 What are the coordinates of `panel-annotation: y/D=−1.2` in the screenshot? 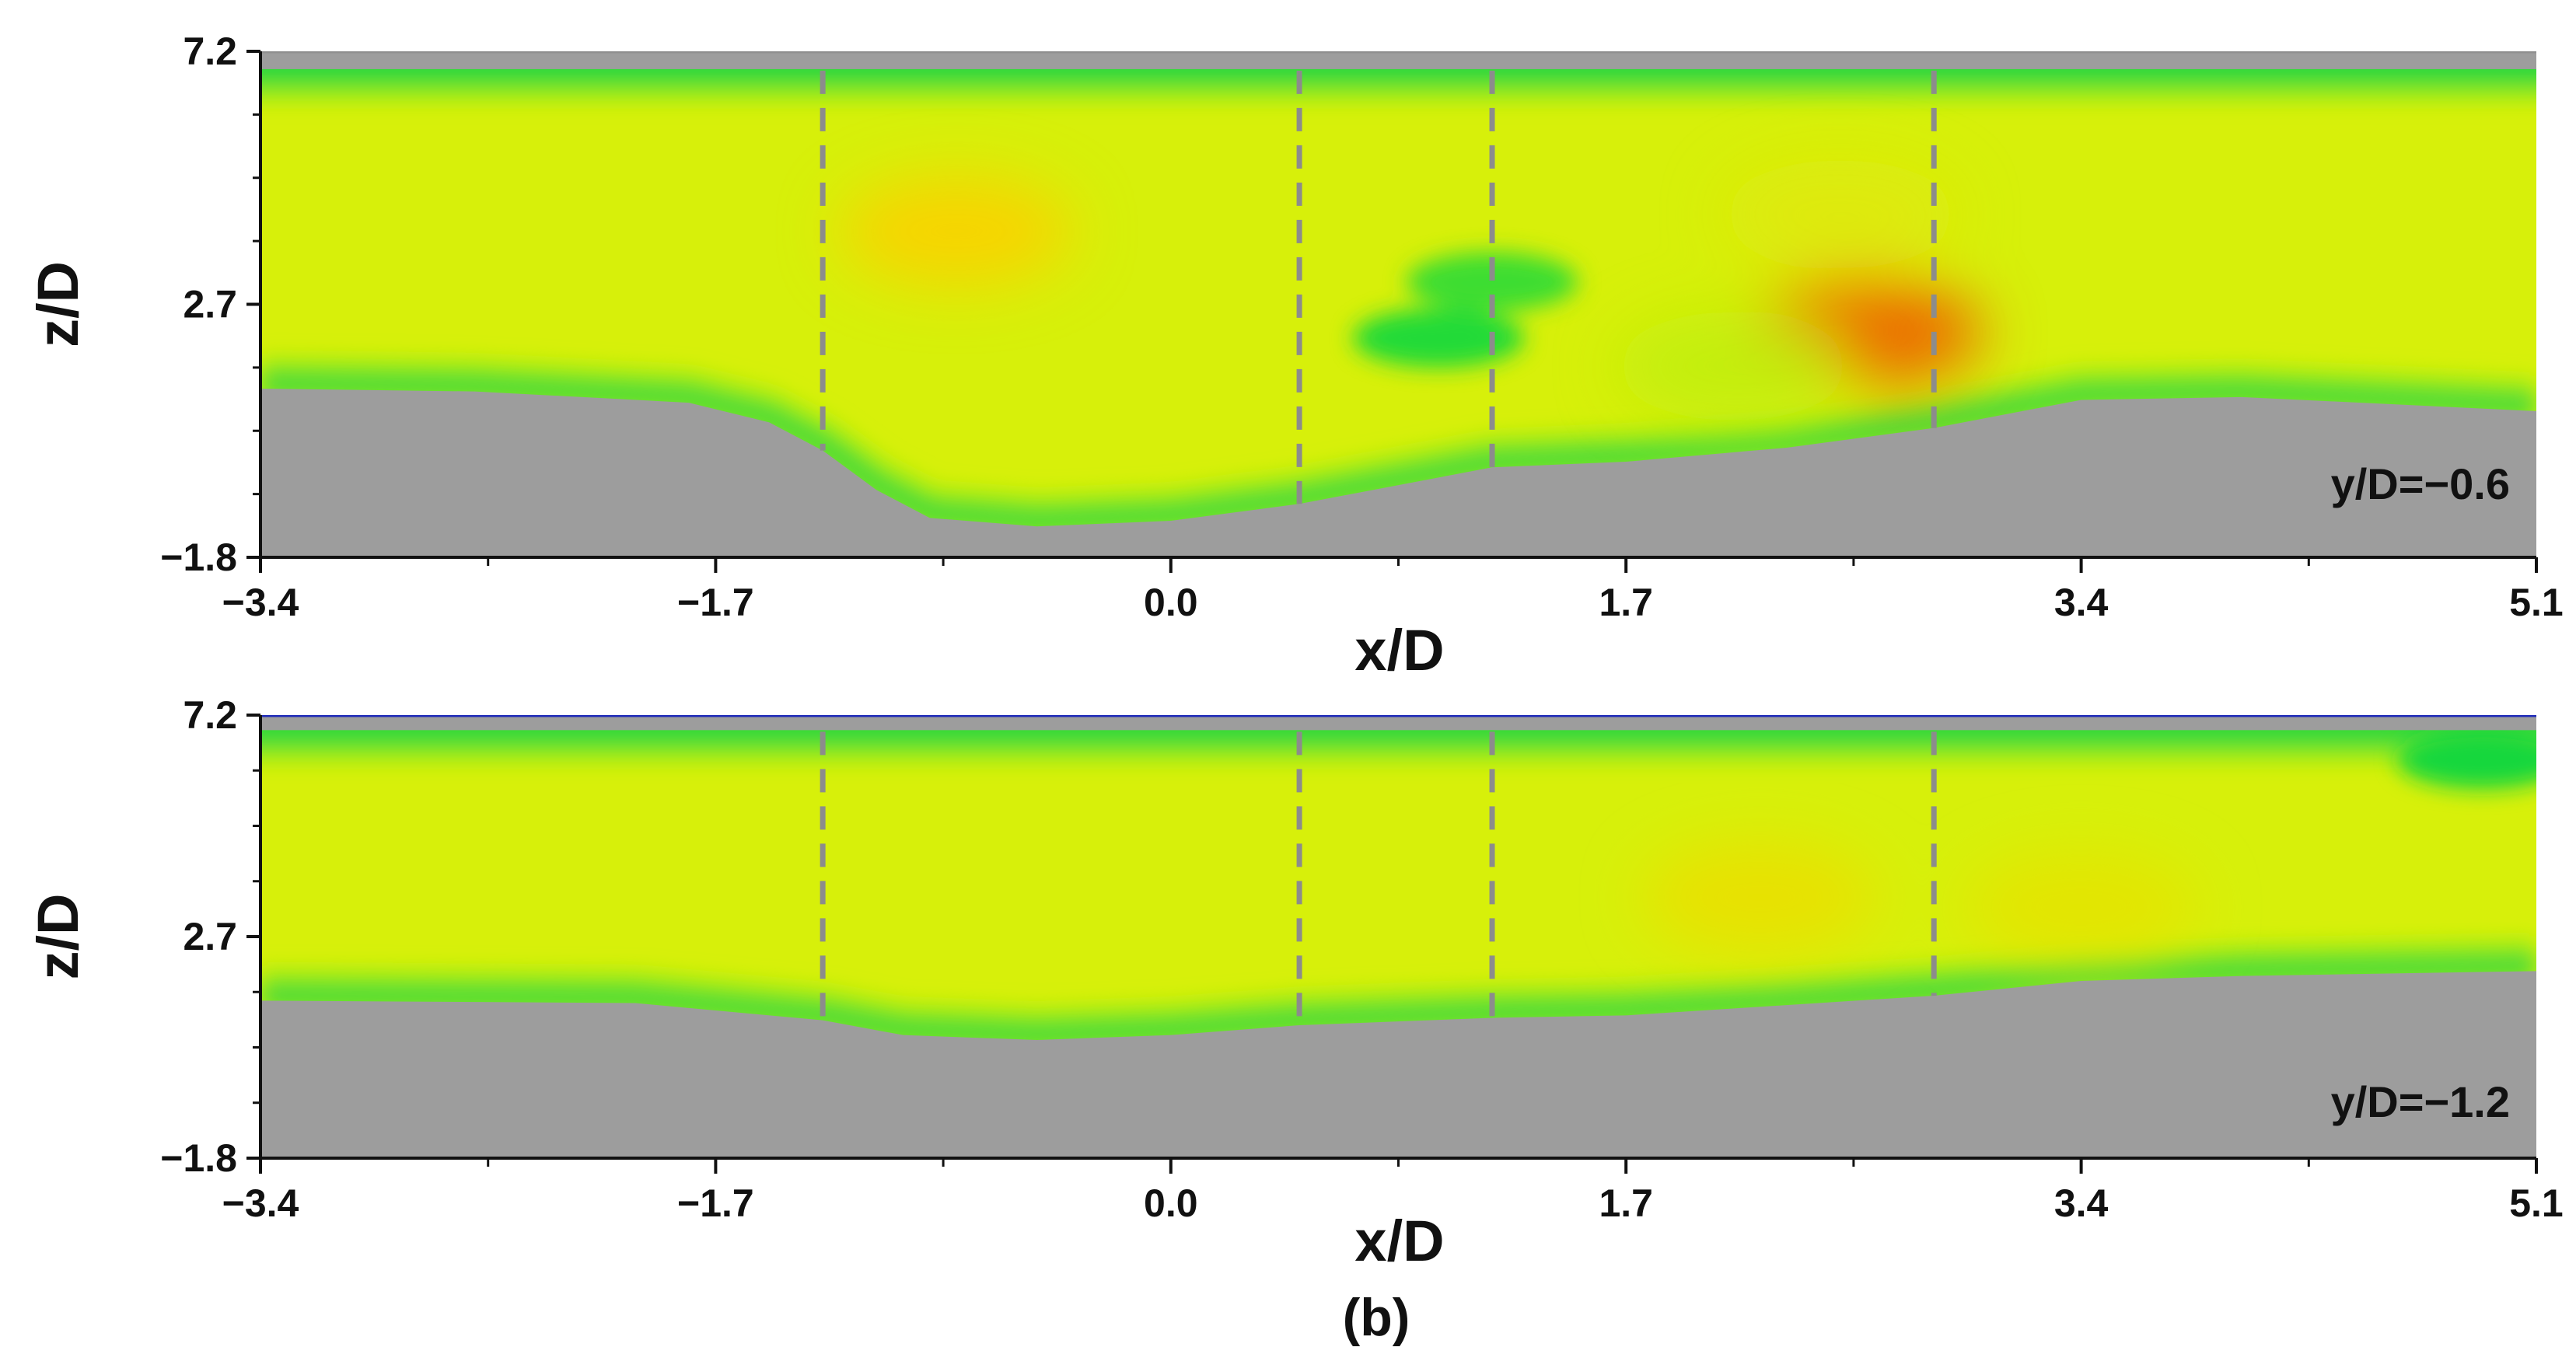 It's located at (2420, 1101).